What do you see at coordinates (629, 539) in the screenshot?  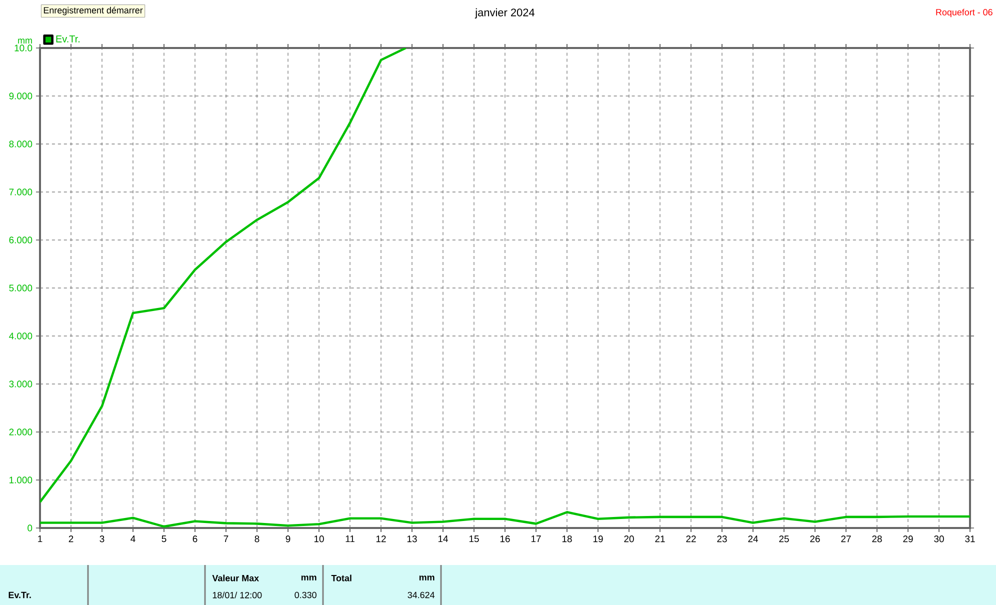 I see `x-tick-label: 20` at bounding box center [629, 539].